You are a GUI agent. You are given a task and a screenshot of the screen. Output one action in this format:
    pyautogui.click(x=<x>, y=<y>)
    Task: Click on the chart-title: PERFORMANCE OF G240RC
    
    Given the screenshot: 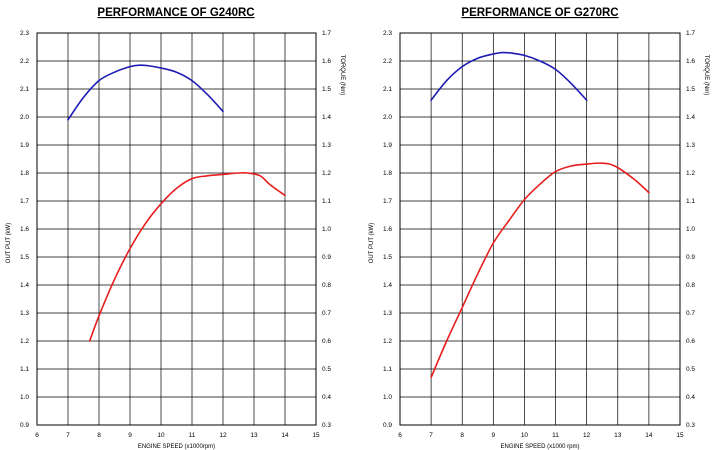 What is the action you would take?
    pyautogui.click(x=175, y=13)
    